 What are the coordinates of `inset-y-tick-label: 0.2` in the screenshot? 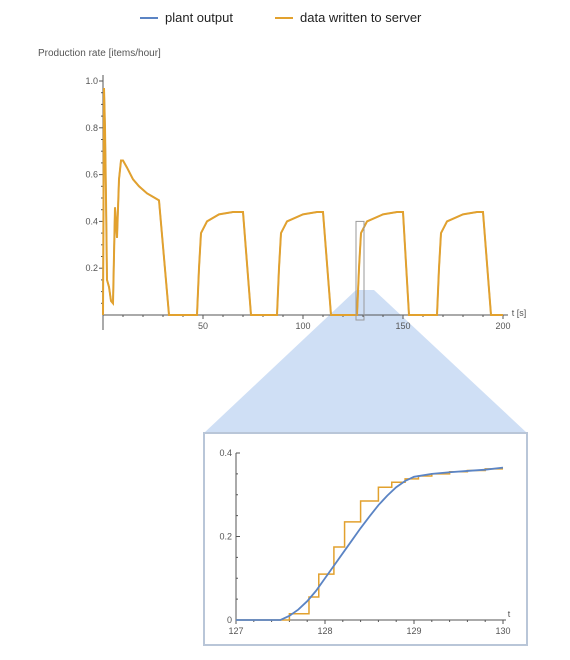 It's located at (225, 537).